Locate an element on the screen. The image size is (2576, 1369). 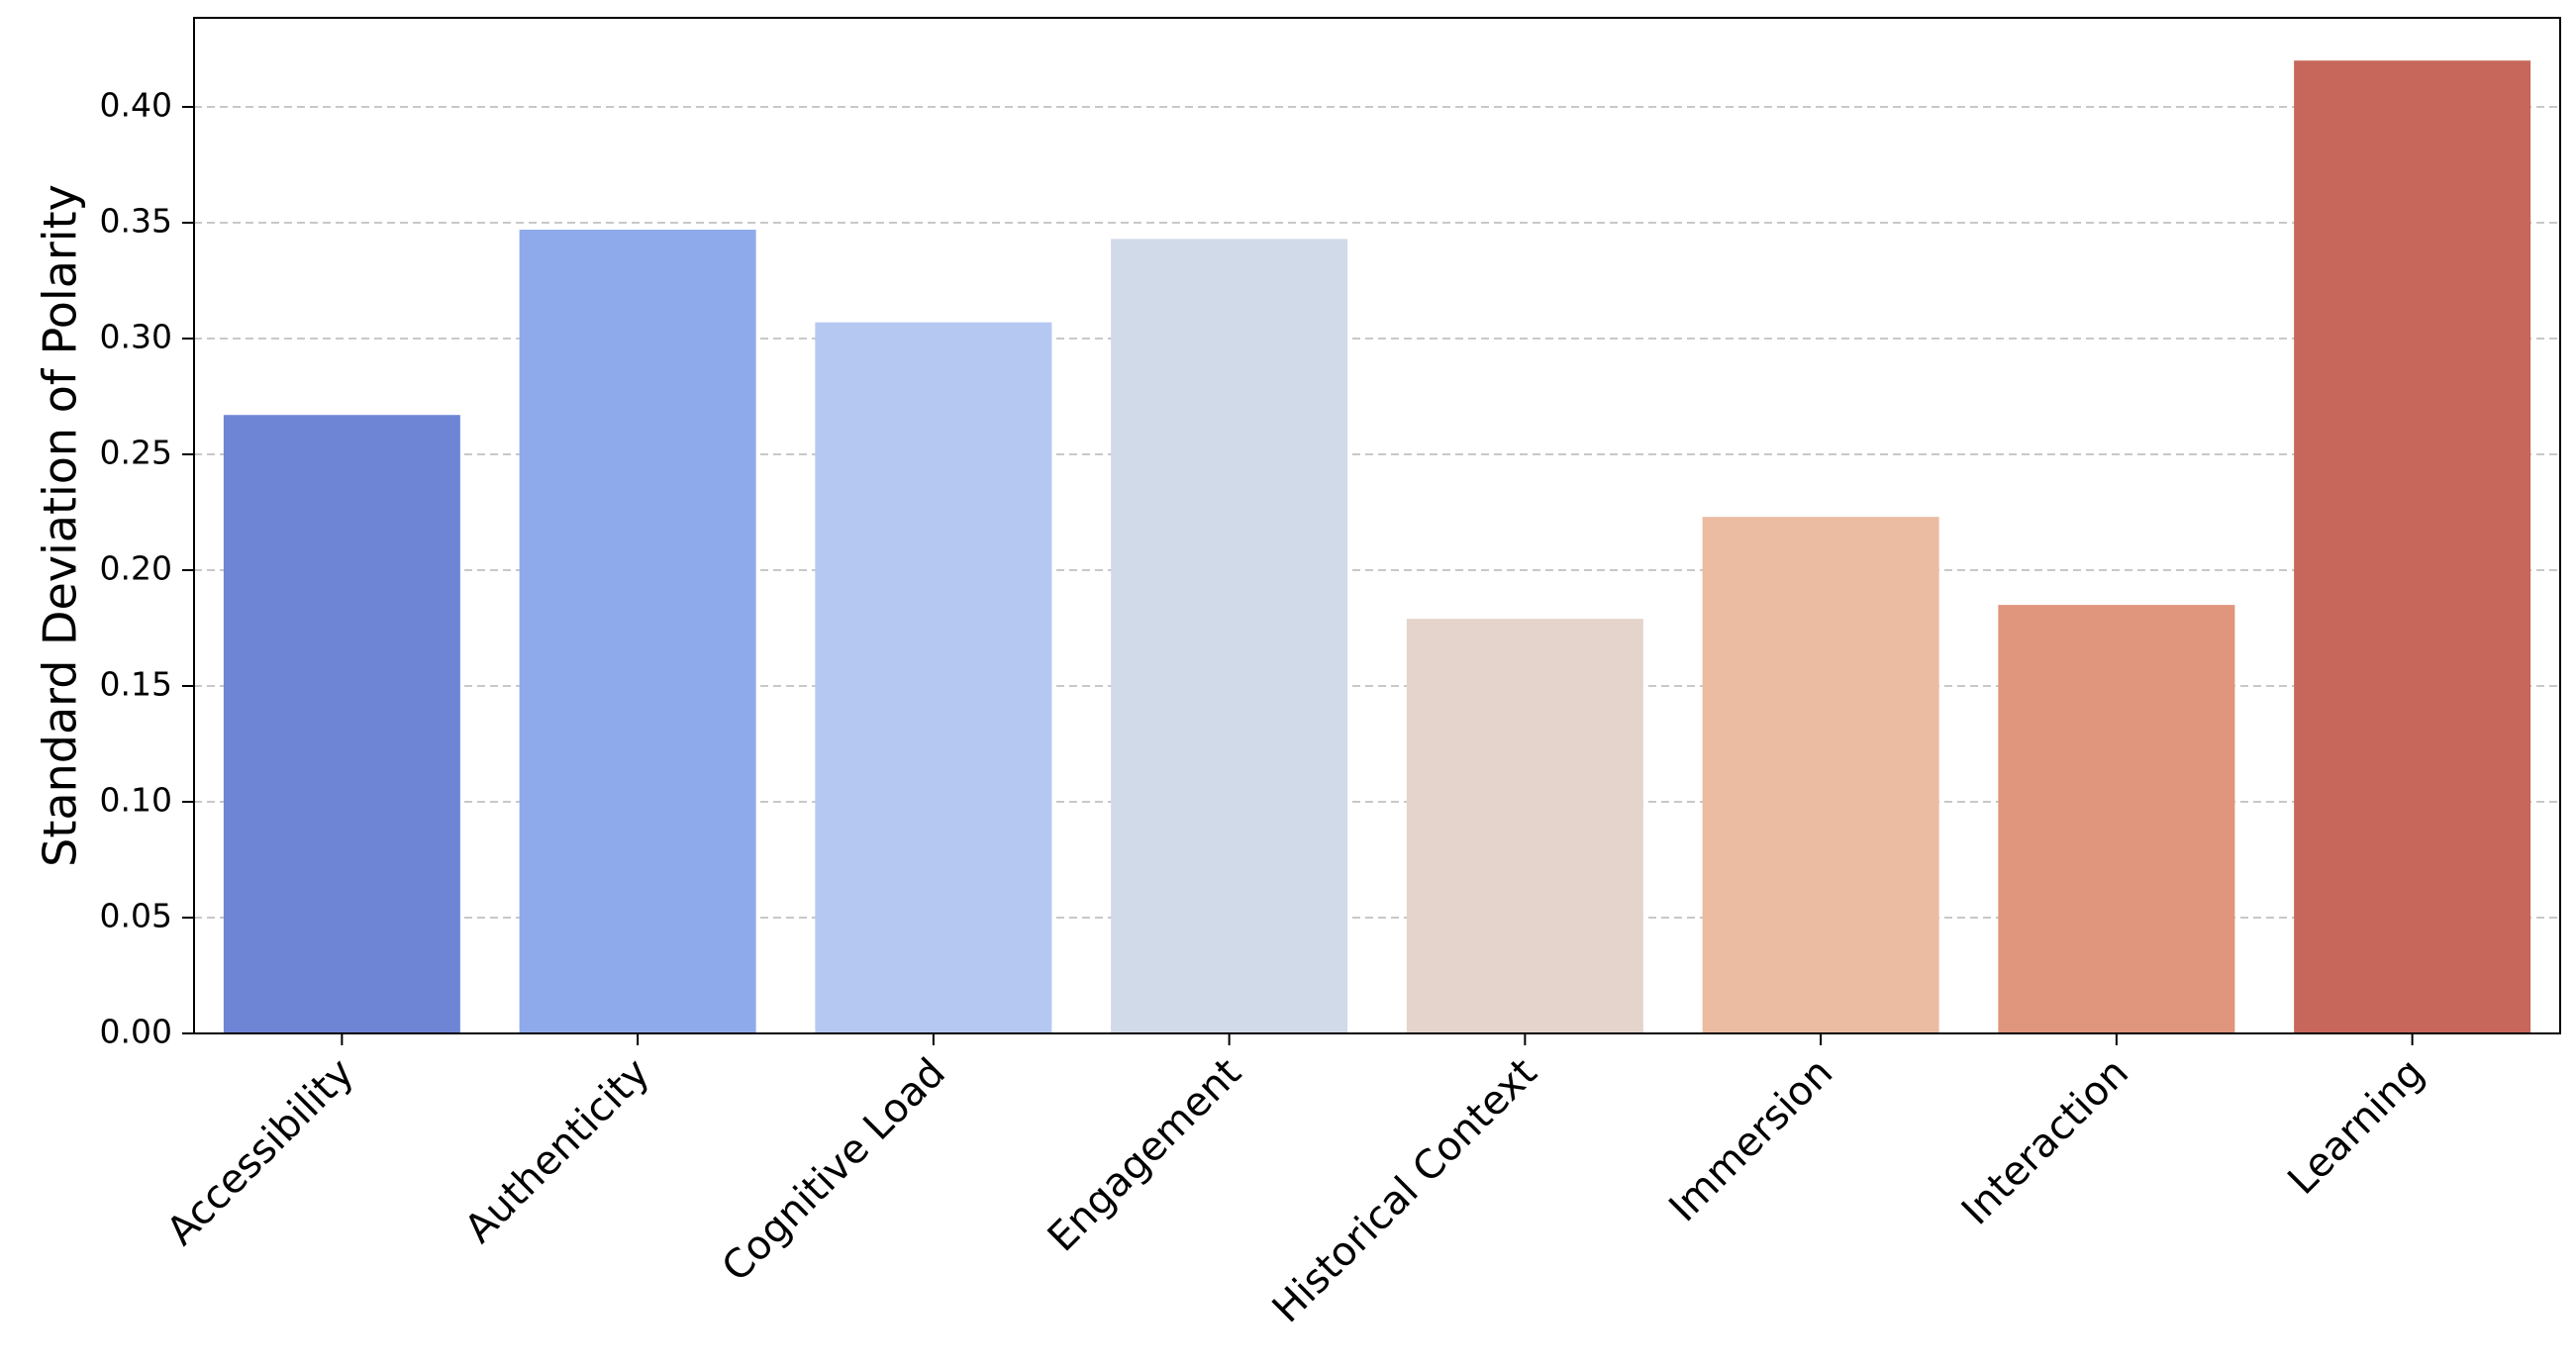
x-tick-label: Cognitive Load is located at coordinates (834, 1171).